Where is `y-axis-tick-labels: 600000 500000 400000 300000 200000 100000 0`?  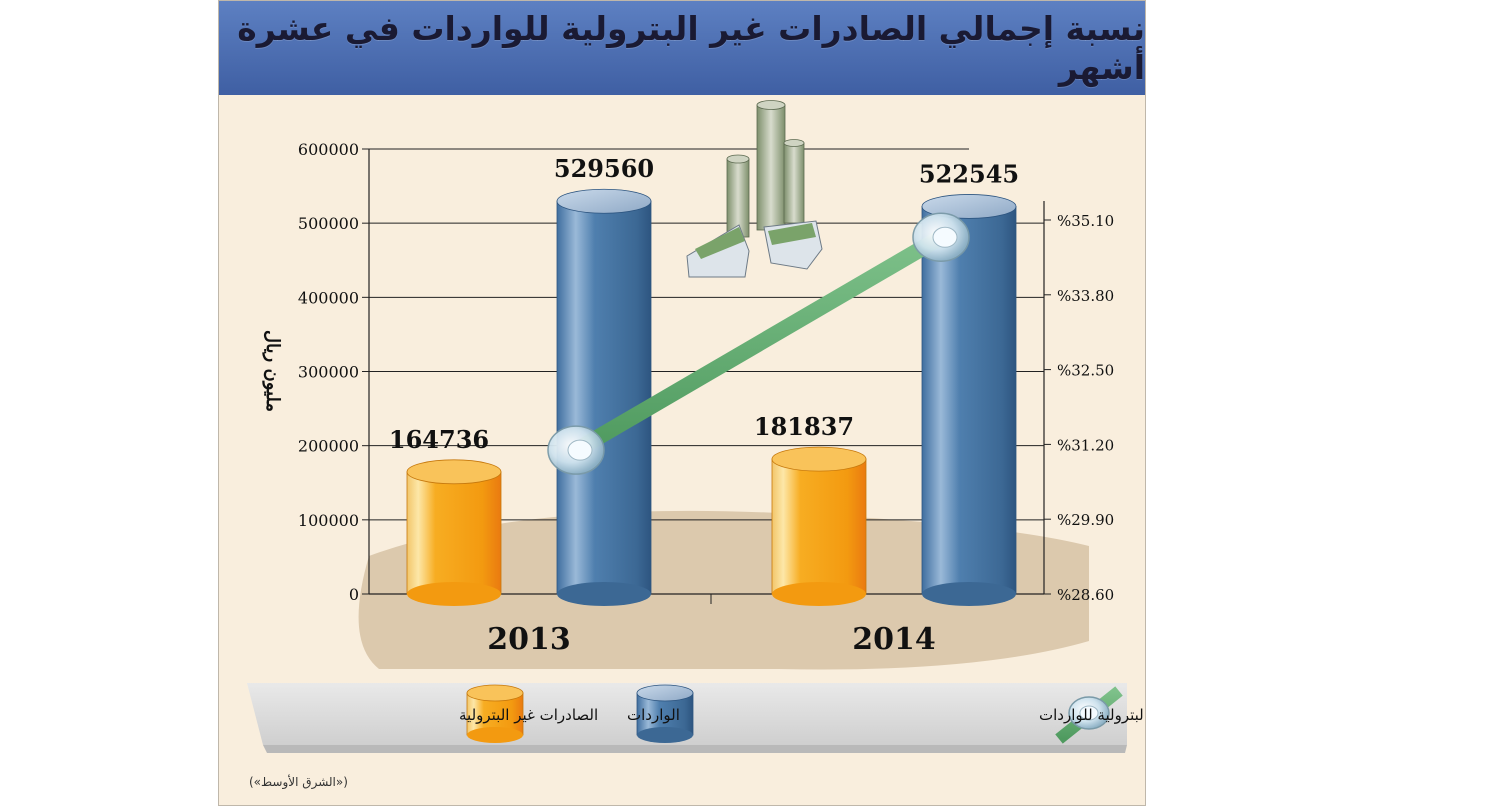 y-axis-tick-labels: 600000 500000 400000 300000 200000 100000 0 is located at coordinates (328, 372).